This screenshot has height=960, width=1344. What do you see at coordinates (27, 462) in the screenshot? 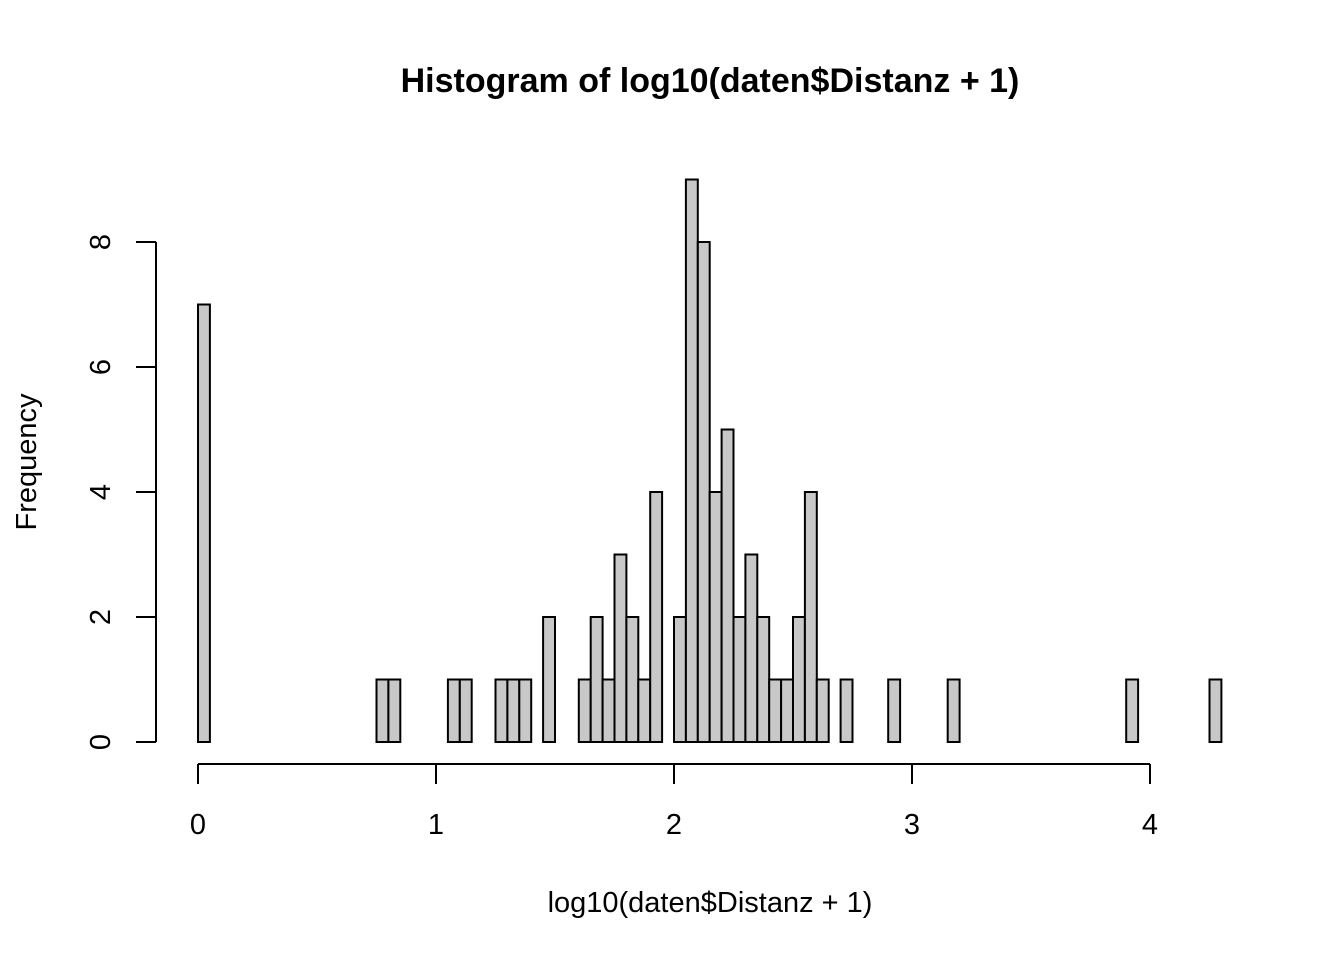
I see `y-axis-label: Frequency` at bounding box center [27, 462].